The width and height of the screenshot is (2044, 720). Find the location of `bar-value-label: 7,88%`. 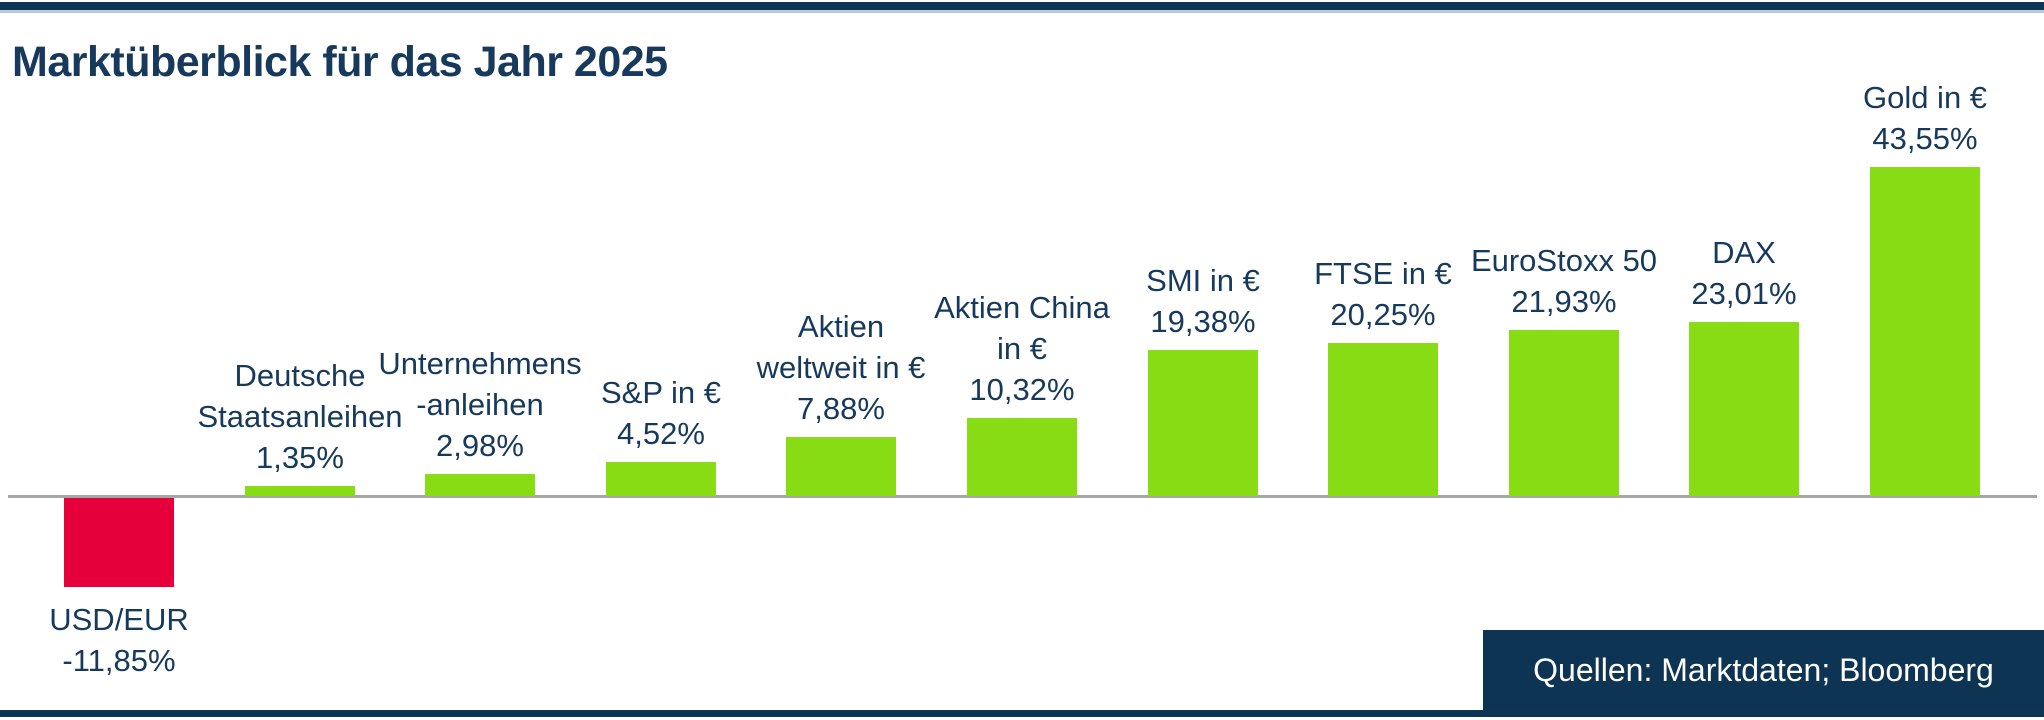

bar-value-label: 7,88% is located at coordinates (841, 408).